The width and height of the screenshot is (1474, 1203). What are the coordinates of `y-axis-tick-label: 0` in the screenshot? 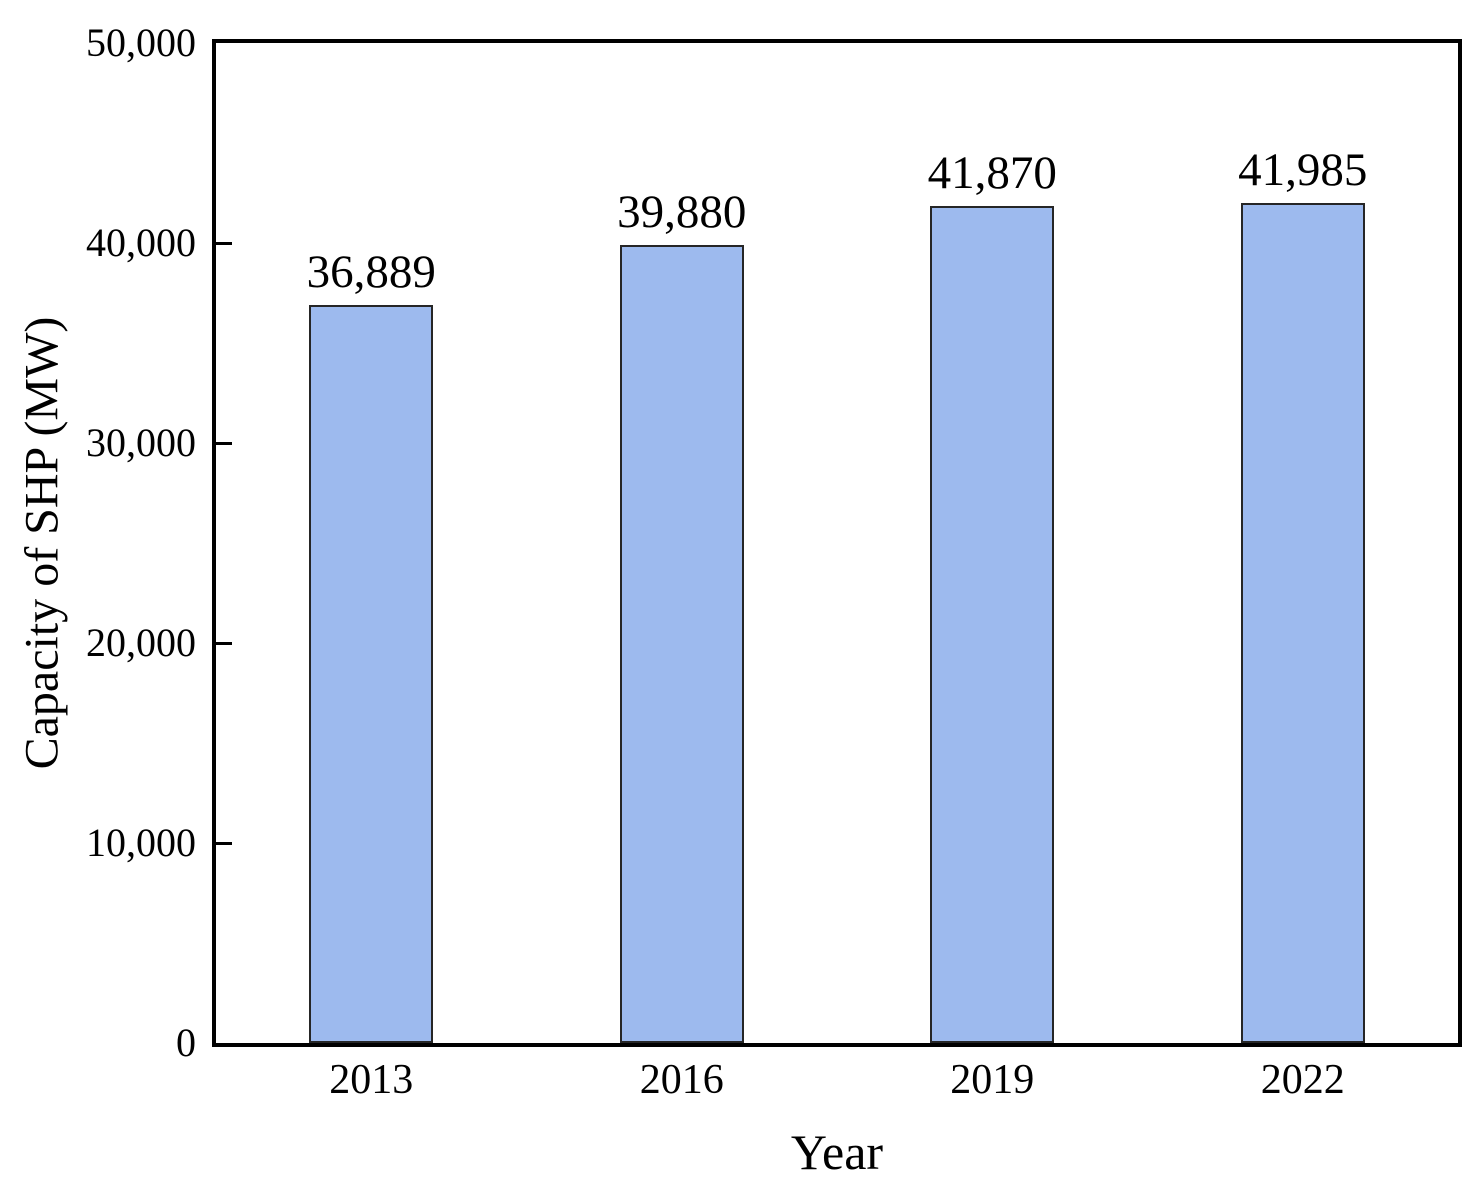 It's located at (186, 1042).